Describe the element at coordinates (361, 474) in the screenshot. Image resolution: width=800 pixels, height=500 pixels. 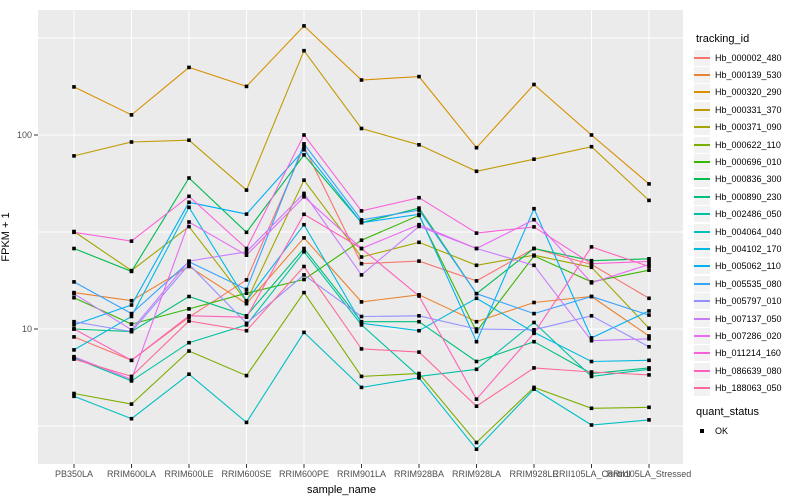
I see `x-tick-label: RRIM901LA` at that location.